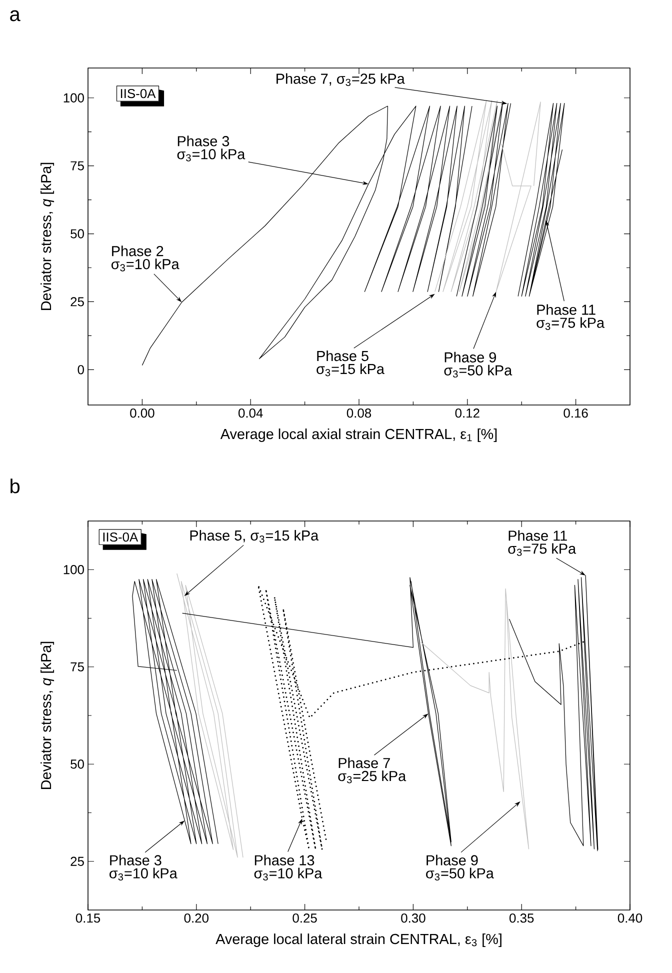 Image resolution: width=672 pixels, height=973 pixels. What do you see at coordinates (15, 486) in the screenshot?
I see `chart-title: b` at bounding box center [15, 486].